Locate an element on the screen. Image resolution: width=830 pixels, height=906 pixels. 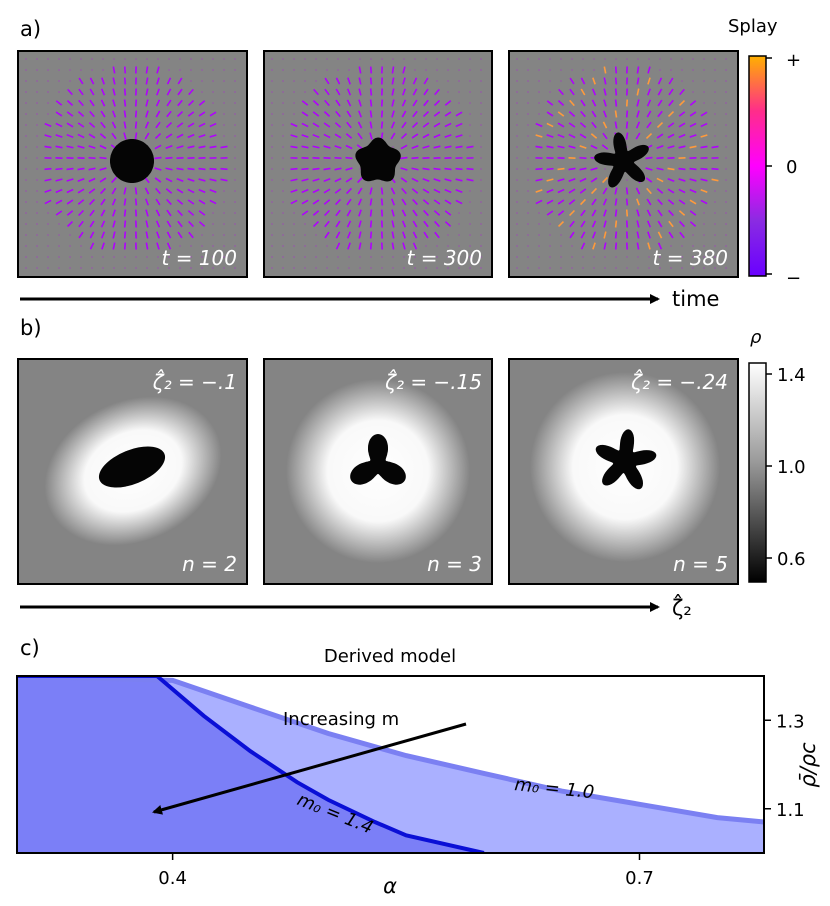
zeta-arrow-label: ζ̂₂ is located at coordinates (682, 607).